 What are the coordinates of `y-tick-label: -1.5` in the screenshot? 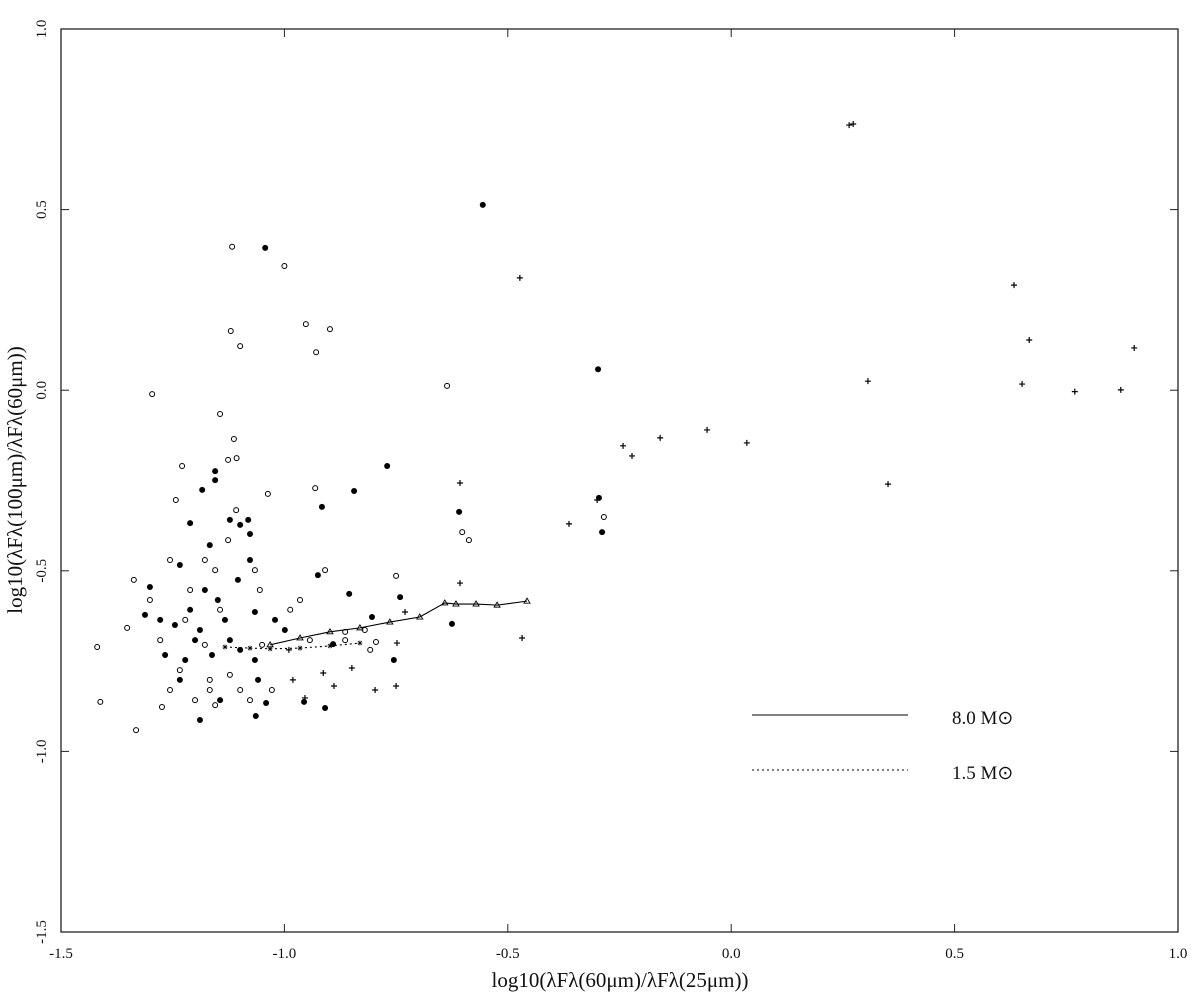 It's located at (42, 932).